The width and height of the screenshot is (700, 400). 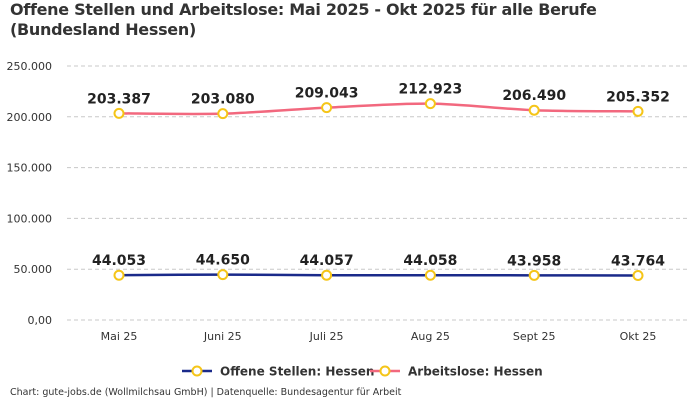 I want to click on x-tick-label: Okt 25, so click(x=638, y=336).